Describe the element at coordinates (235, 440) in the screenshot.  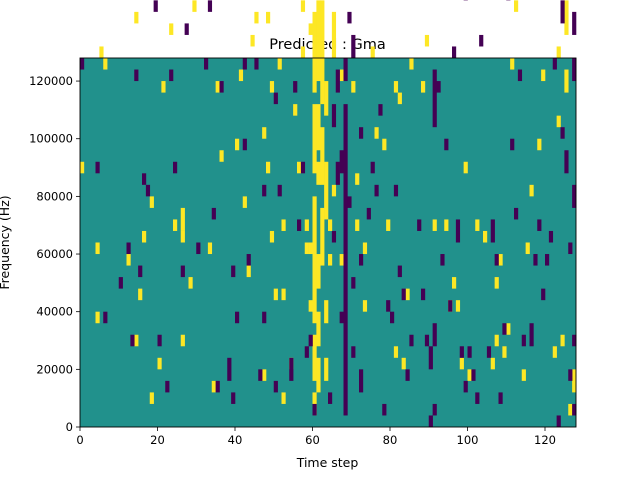
I see `x-tick-label: 40` at that location.